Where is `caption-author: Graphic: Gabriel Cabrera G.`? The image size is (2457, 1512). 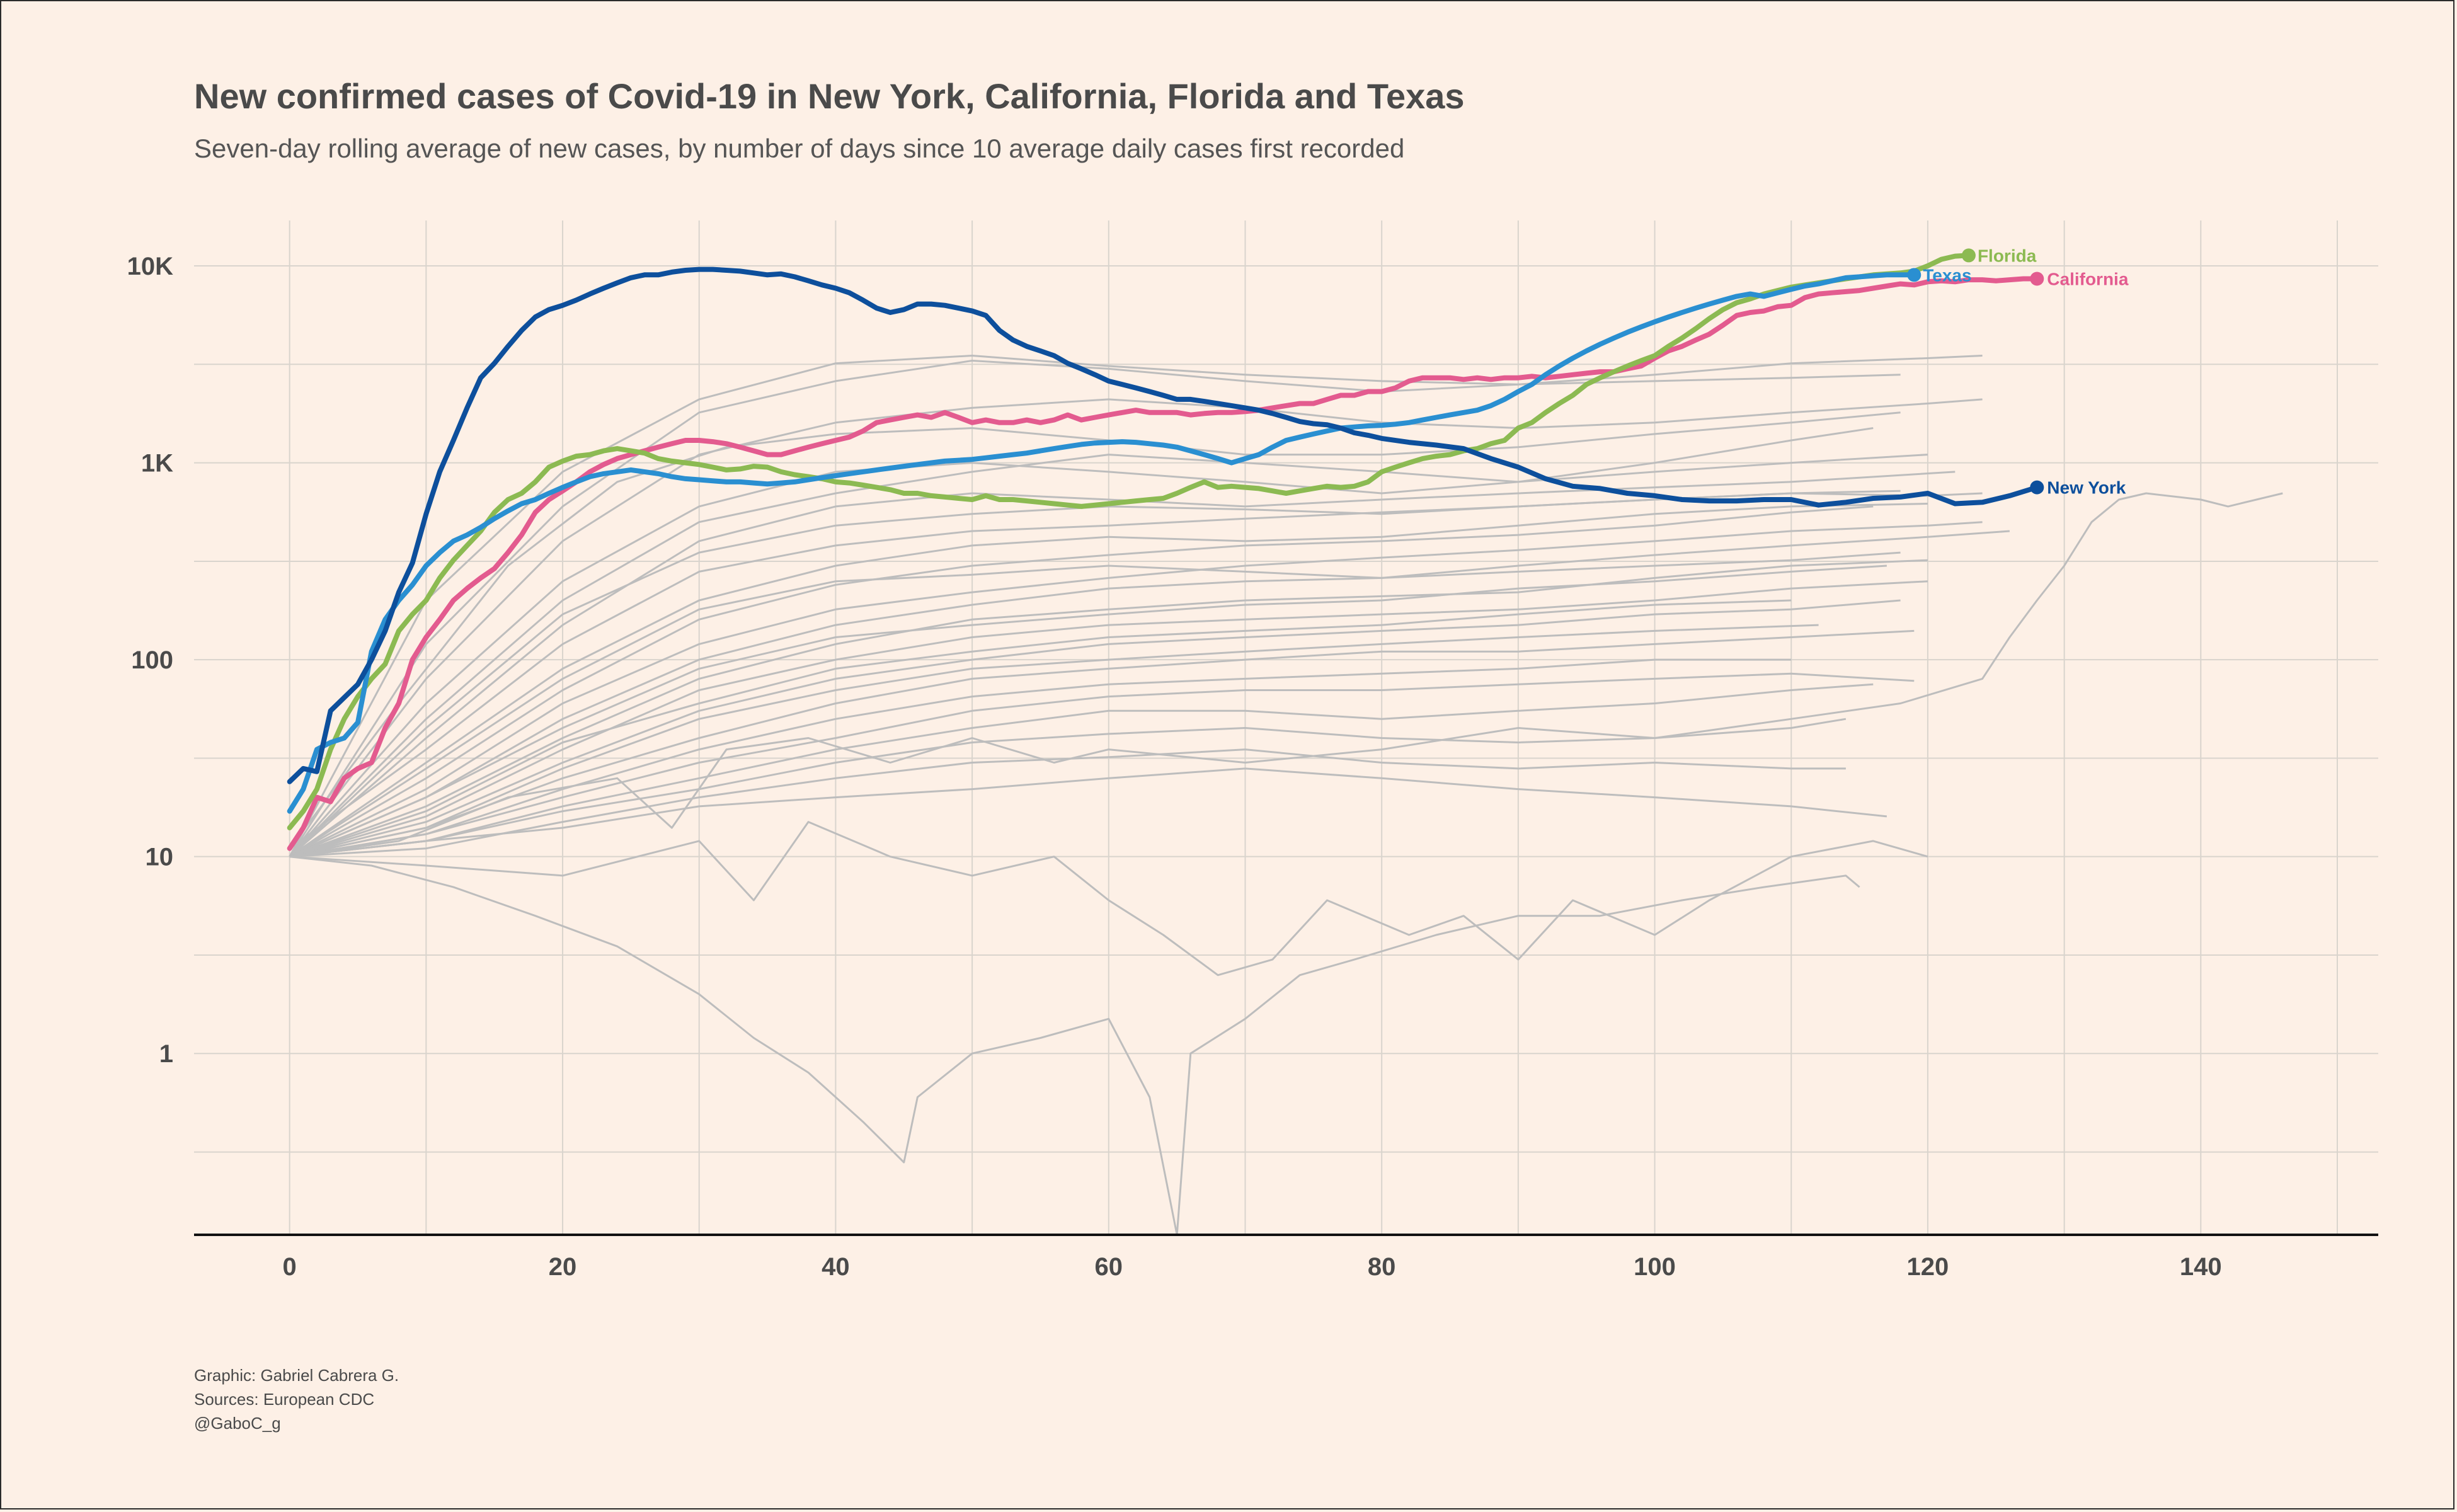
caption-author: Graphic: Gabriel Cabrera G. is located at coordinates (296, 1375).